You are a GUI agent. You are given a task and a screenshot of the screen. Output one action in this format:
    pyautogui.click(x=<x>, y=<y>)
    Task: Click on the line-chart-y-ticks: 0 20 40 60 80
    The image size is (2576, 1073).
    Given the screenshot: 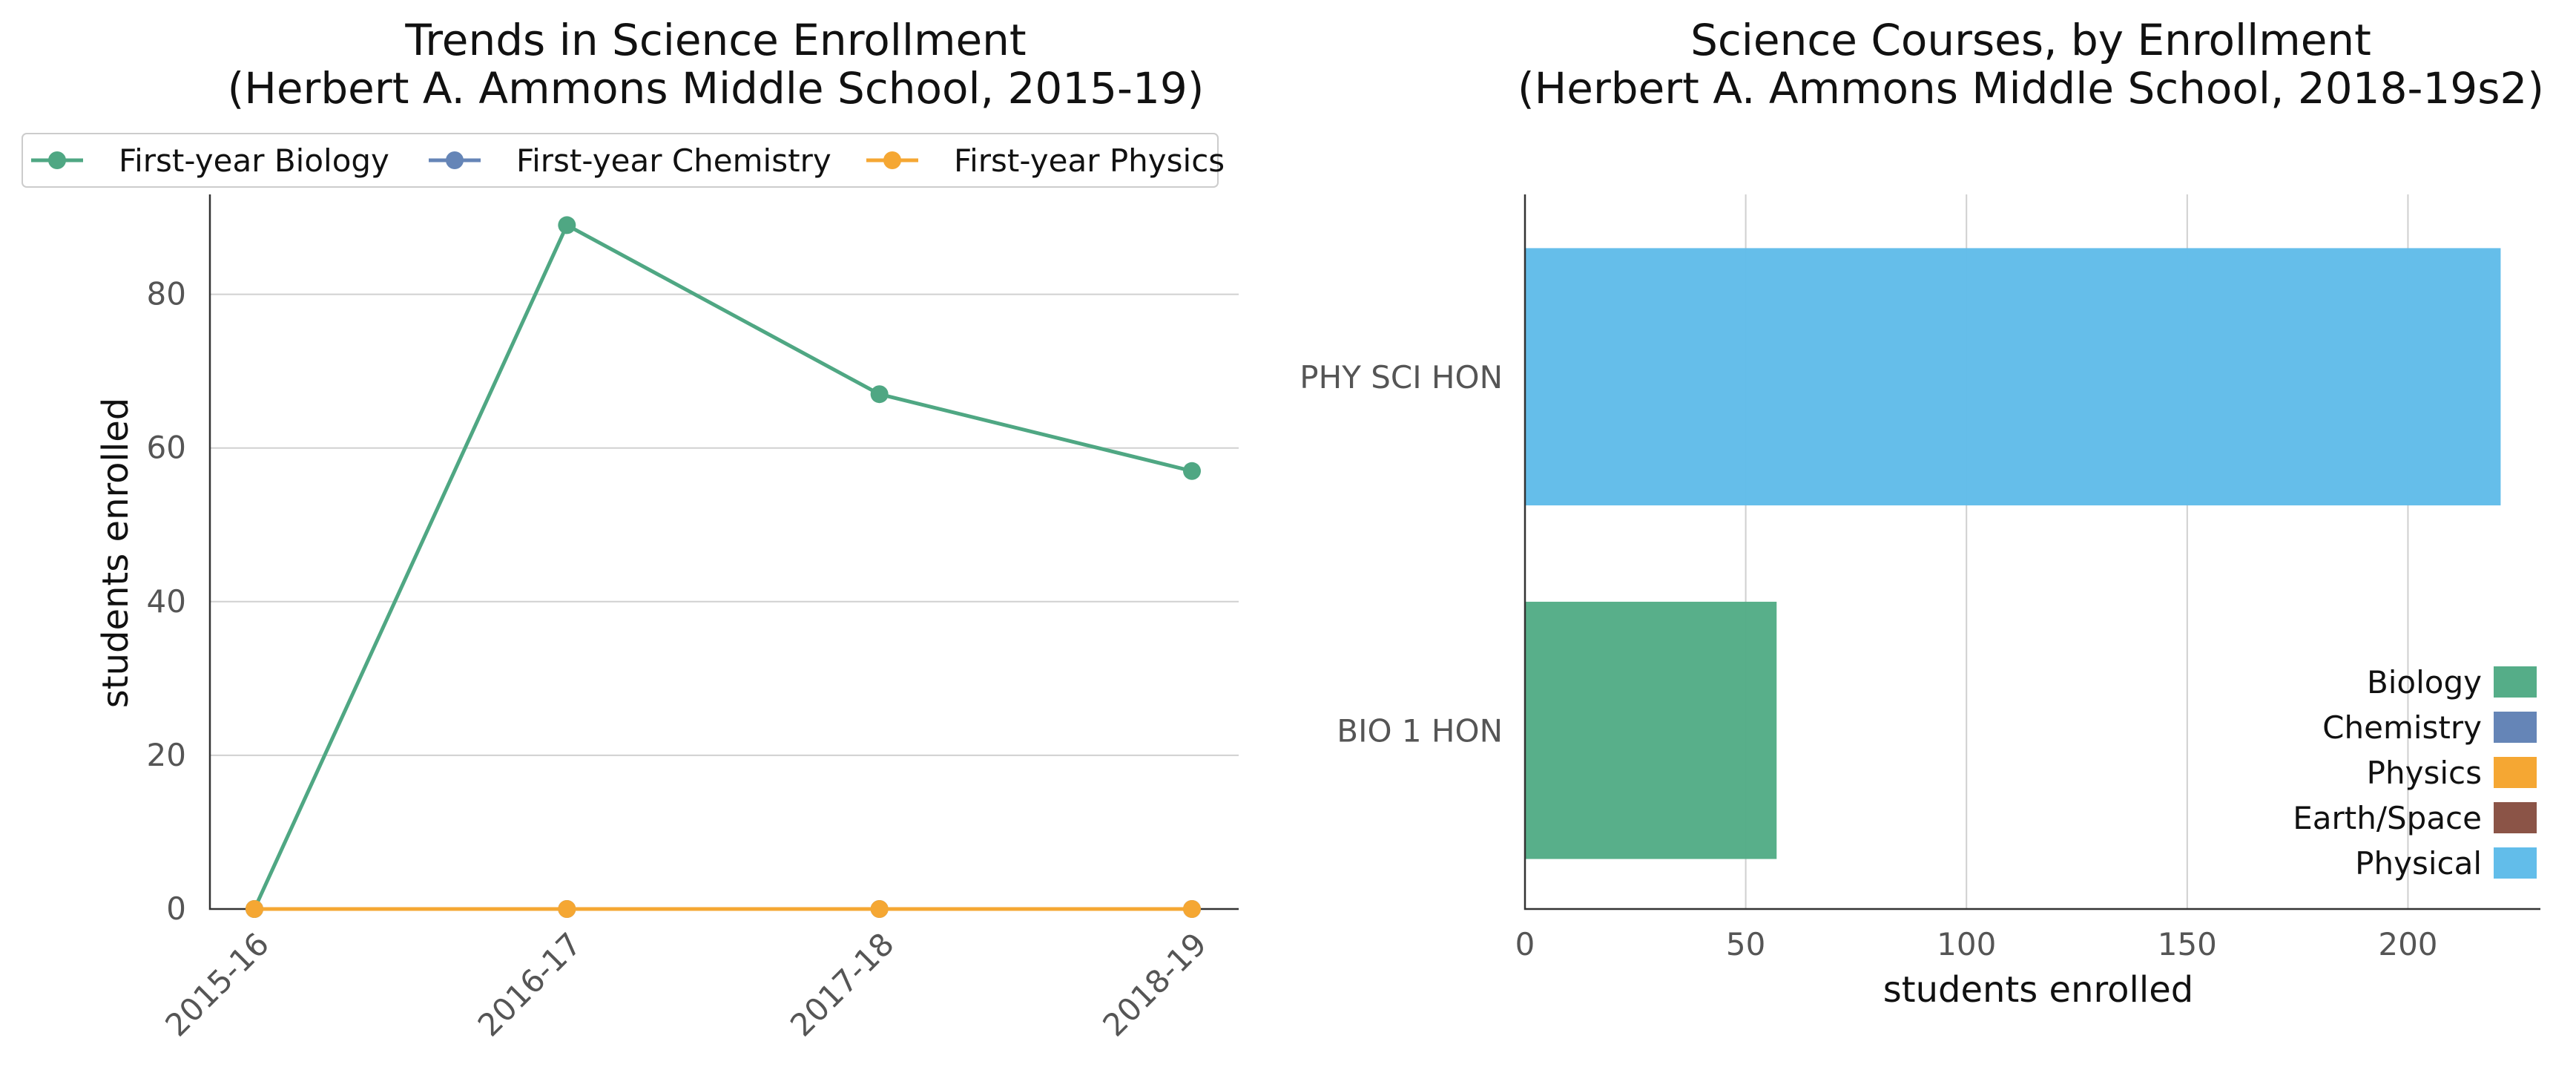 What is the action you would take?
    pyautogui.click(x=166, y=601)
    